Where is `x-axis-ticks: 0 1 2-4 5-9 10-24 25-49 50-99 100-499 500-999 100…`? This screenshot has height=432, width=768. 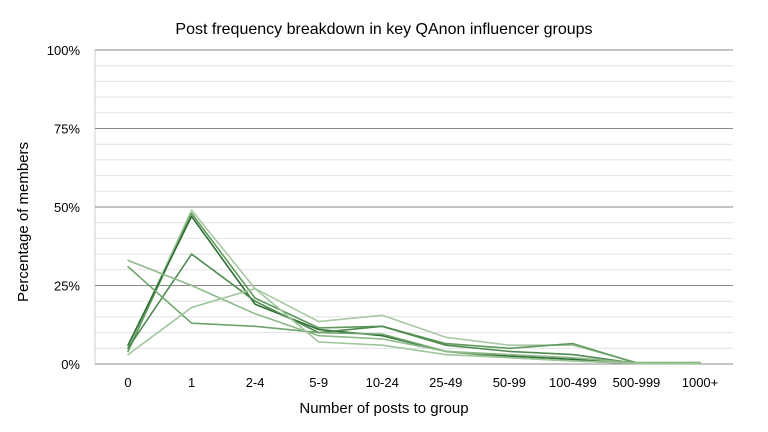
x-axis-ticks: 0 1 2-4 5-9 10-24 25-49 50-99 100-499 500-999 100… is located at coordinates (421, 382).